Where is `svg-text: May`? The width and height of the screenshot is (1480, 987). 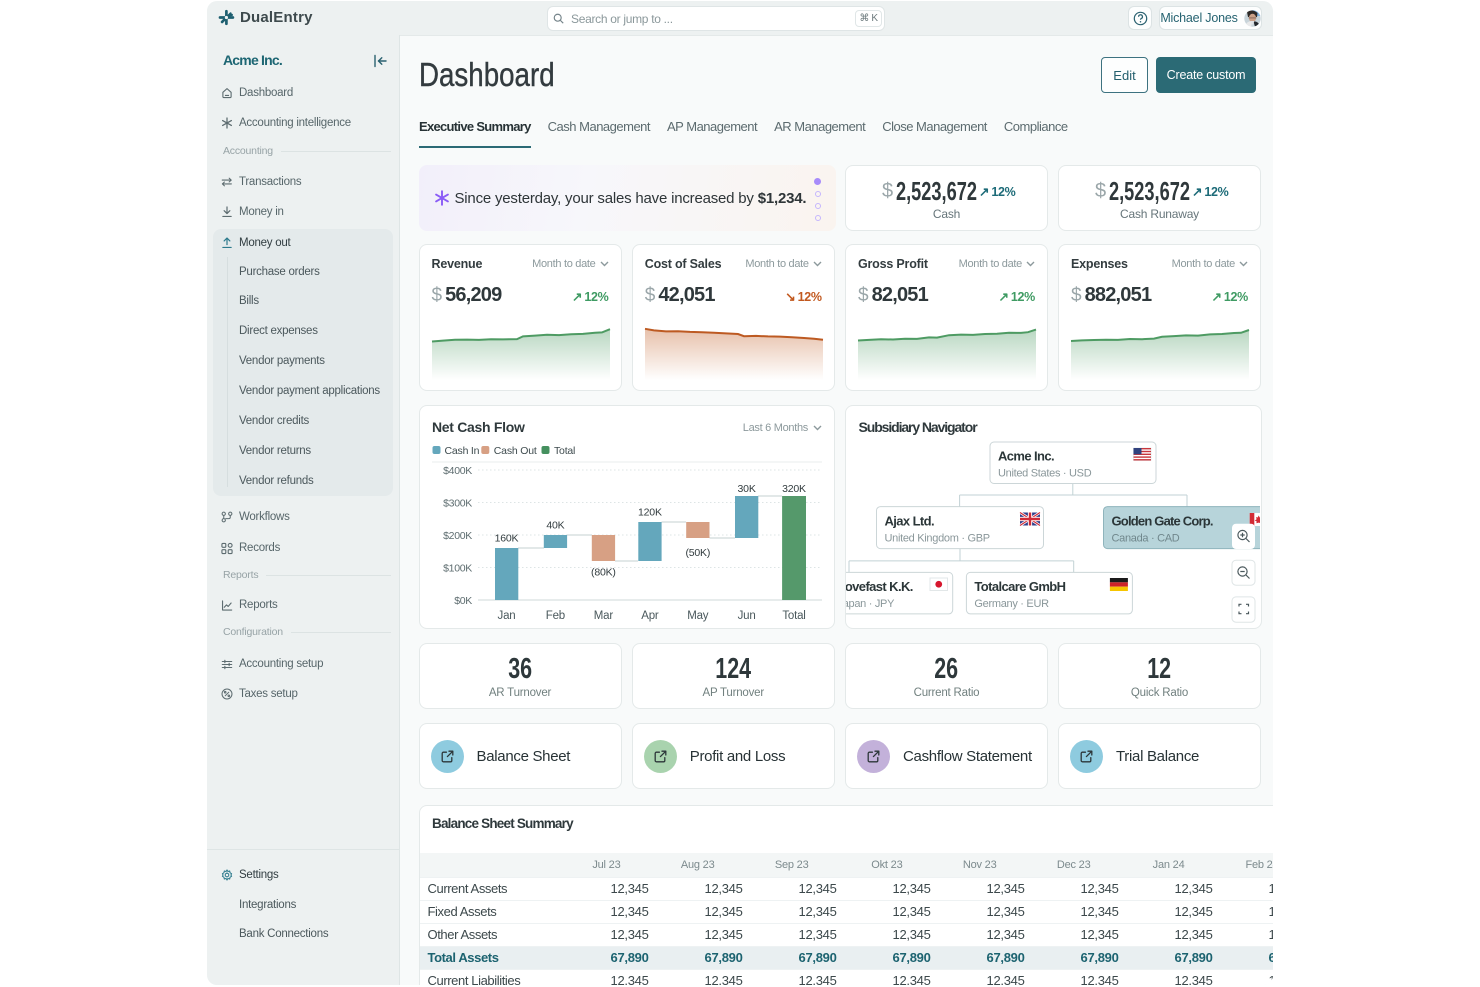
svg-text: May is located at coordinates (698, 616).